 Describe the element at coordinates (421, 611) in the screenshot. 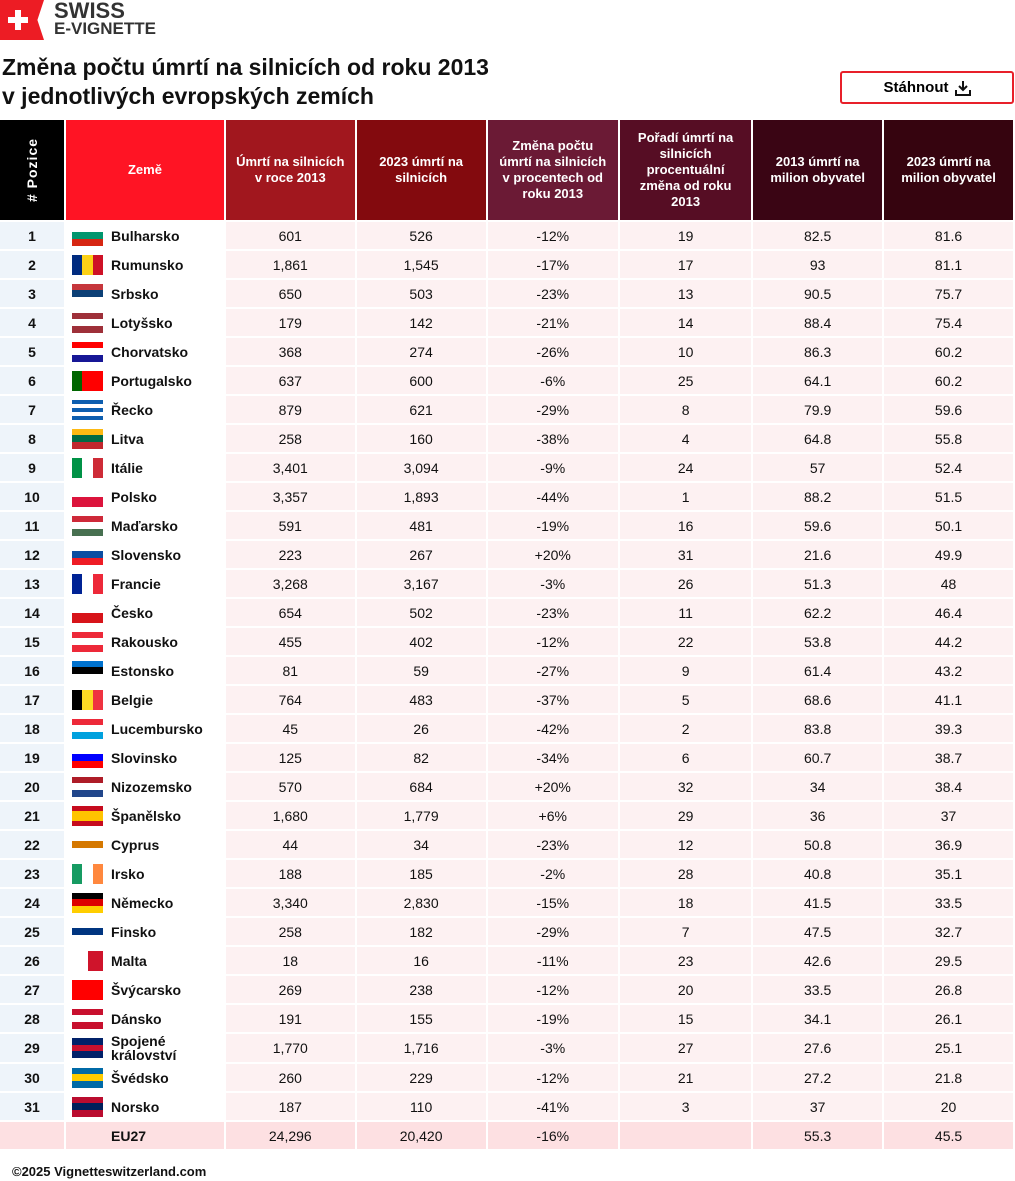

I see `value-cell: 502` at that location.